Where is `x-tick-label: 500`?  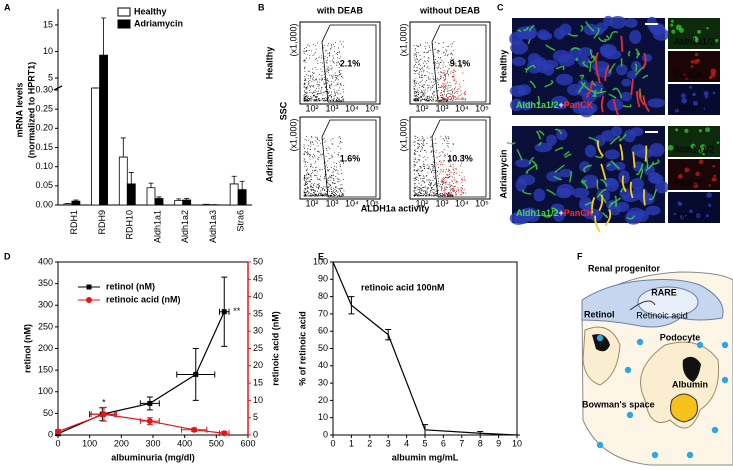
x-tick-label: 500 is located at coordinates (216, 443).